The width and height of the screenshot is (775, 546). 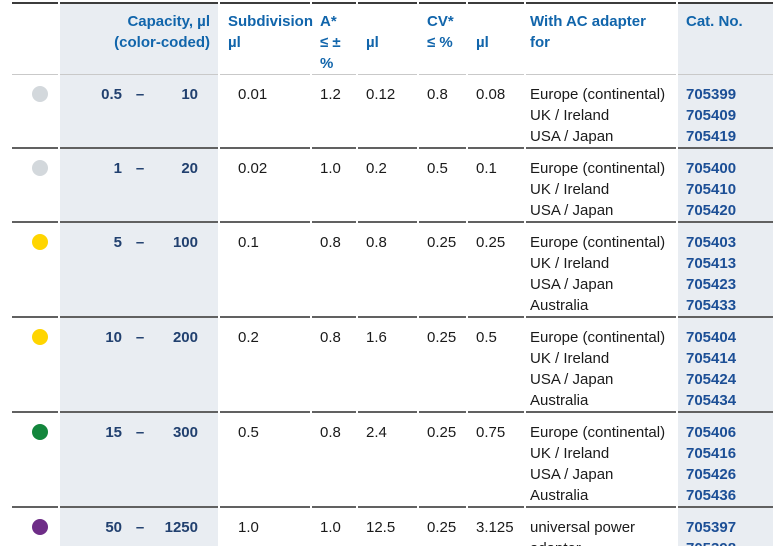 I want to click on cat-no-cell: 705400 705410 705420, so click(x=725, y=186).